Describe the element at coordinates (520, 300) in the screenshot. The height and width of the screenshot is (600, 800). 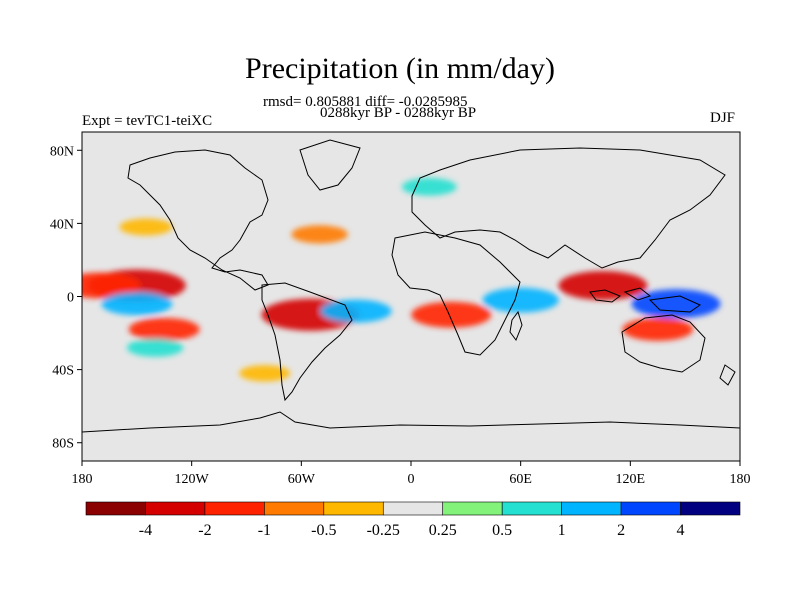
I see `field-indian-ocean-wet` at that location.